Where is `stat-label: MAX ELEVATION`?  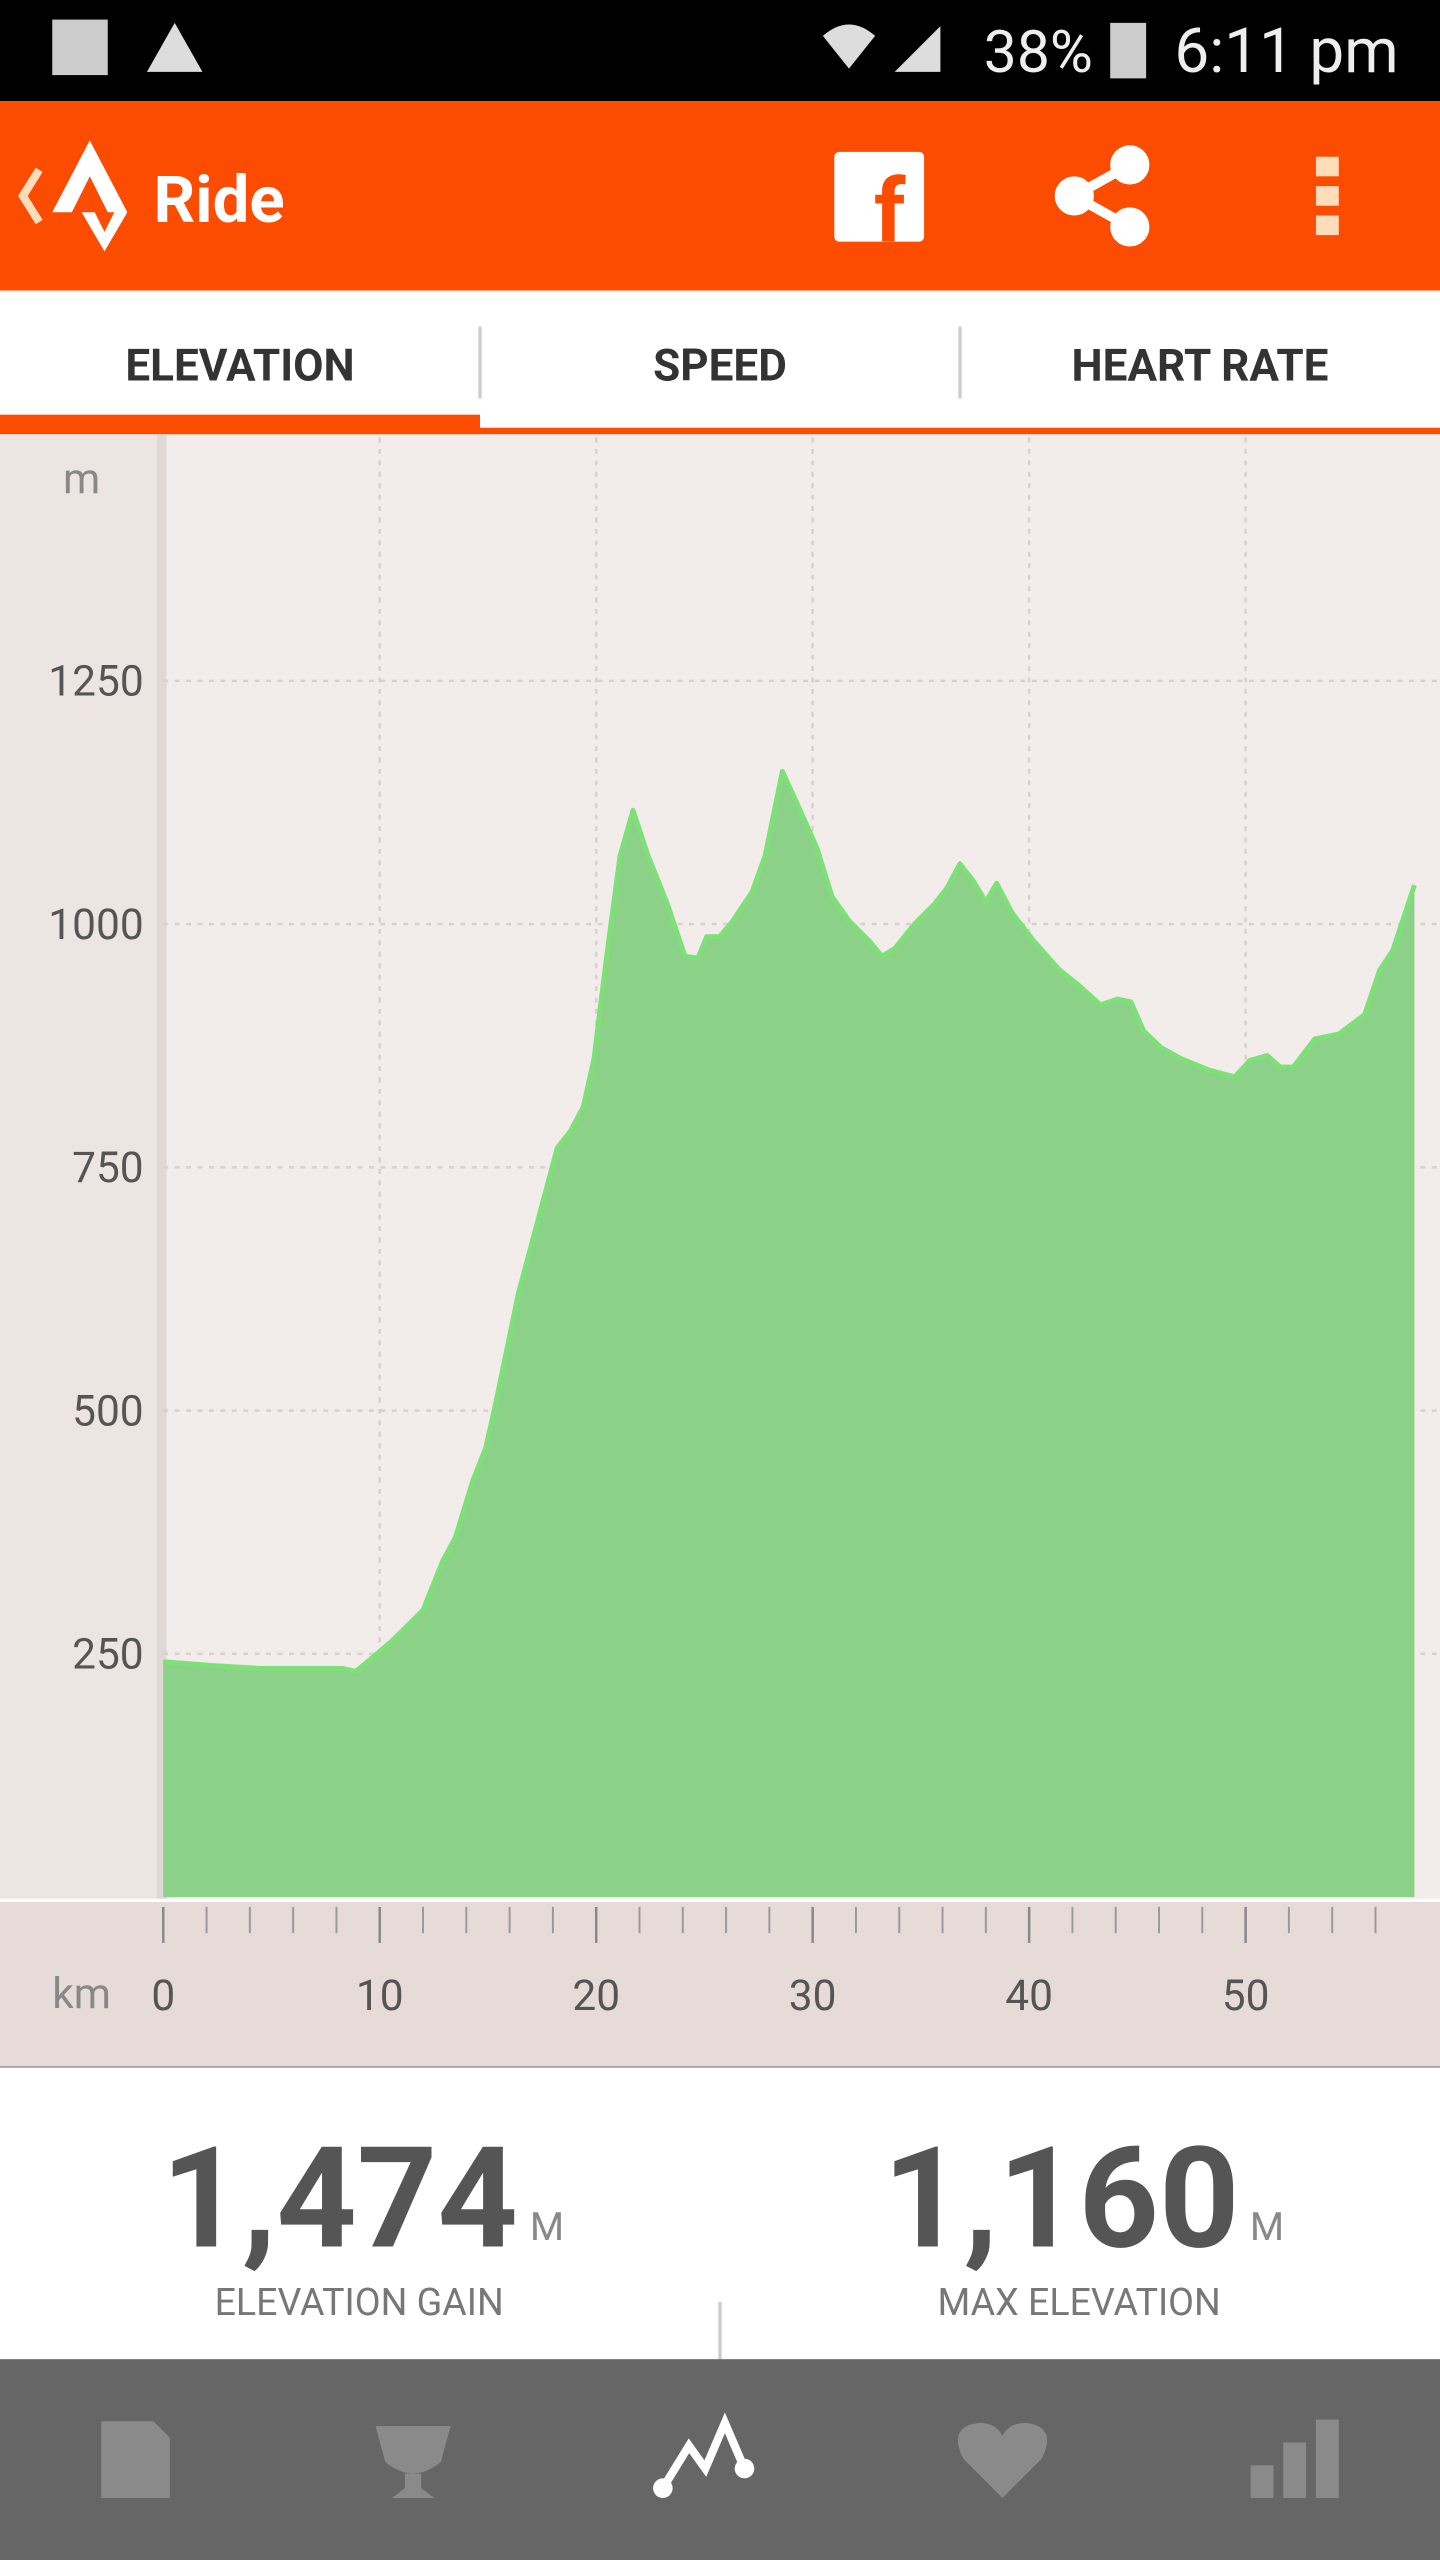
stat-label: MAX ELEVATION is located at coordinates (1079, 2303).